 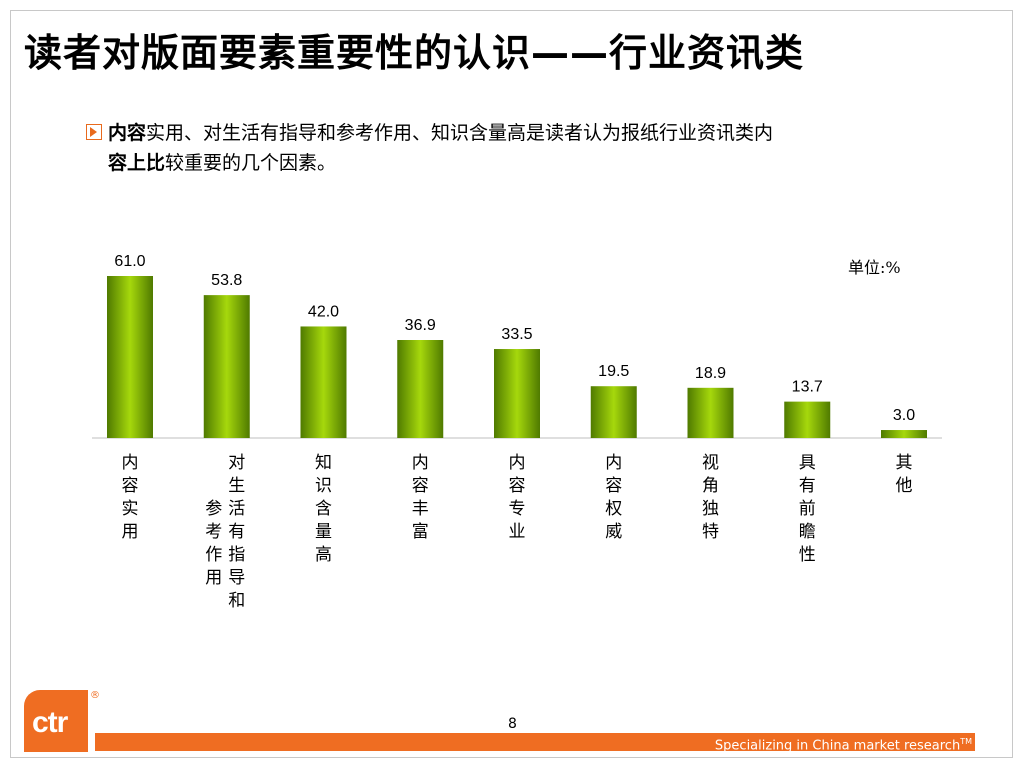 I want to click on value-label-3: 36.9, so click(x=420, y=325).